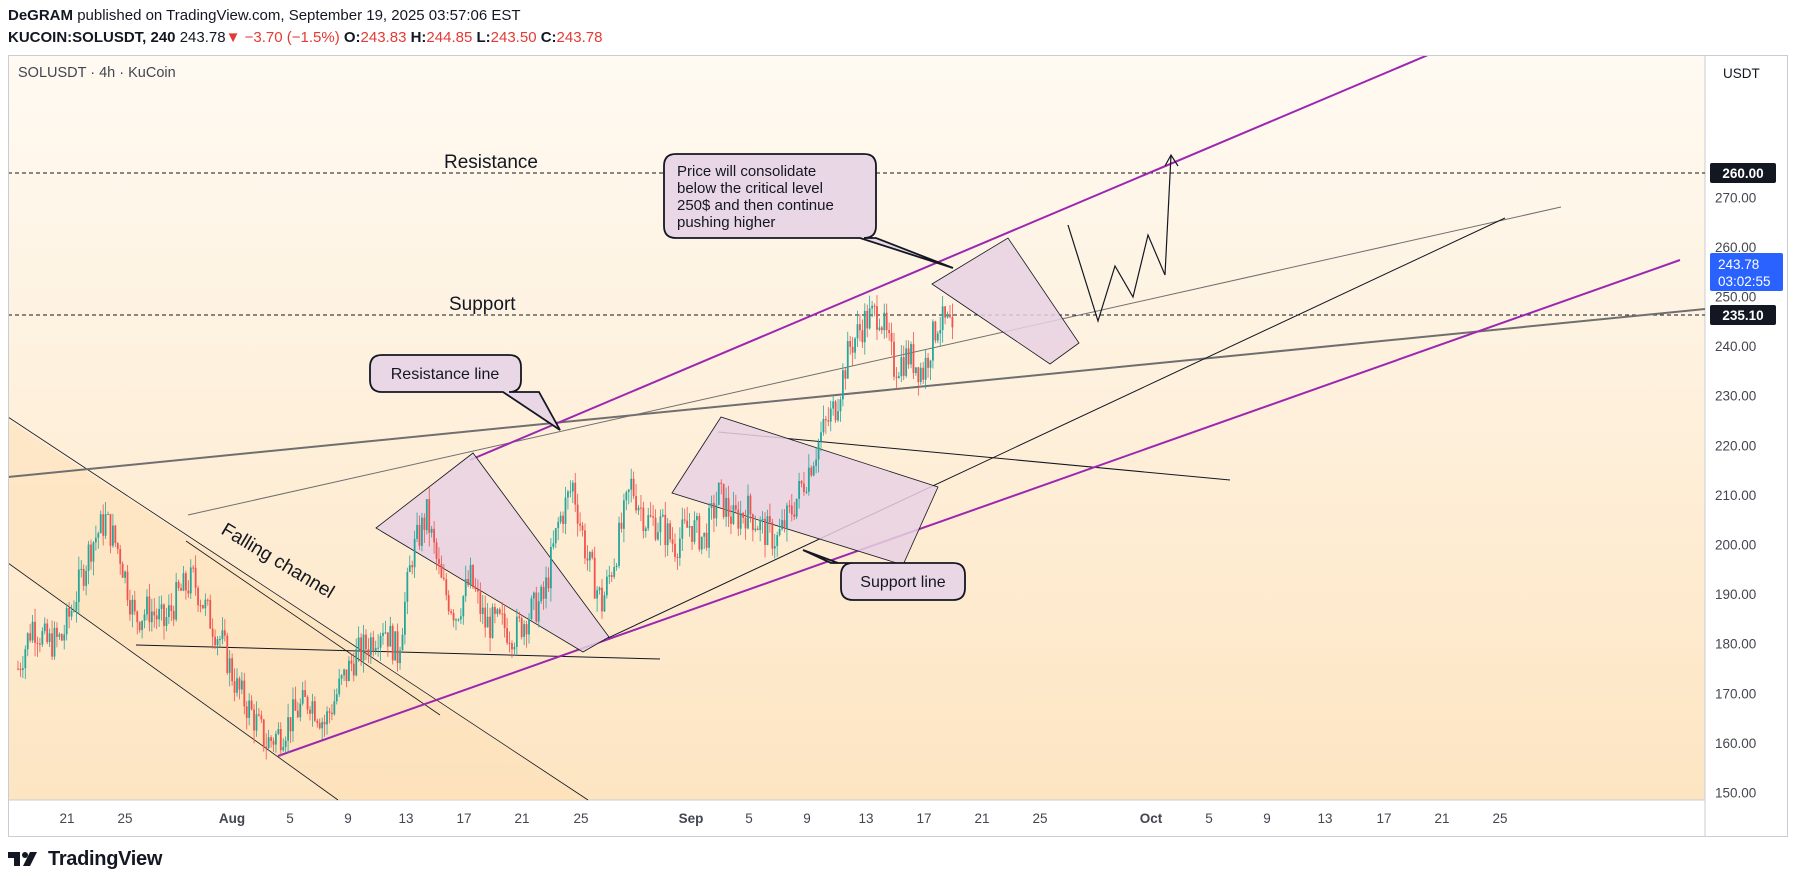 This screenshot has height=882, width=1796. What do you see at coordinates (513, 37) in the screenshot?
I see `low-value: 243.50` at bounding box center [513, 37].